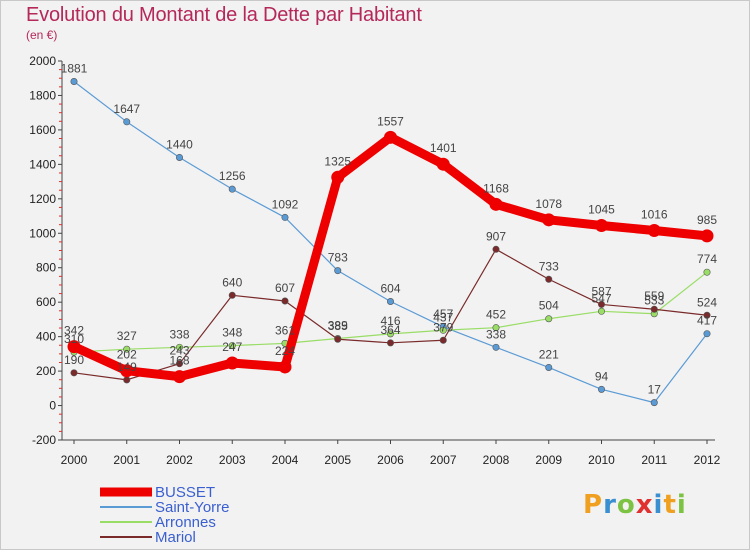 The height and width of the screenshot is (550, 750). I want to click on data-label-mariol: 190, so click(74, 360).